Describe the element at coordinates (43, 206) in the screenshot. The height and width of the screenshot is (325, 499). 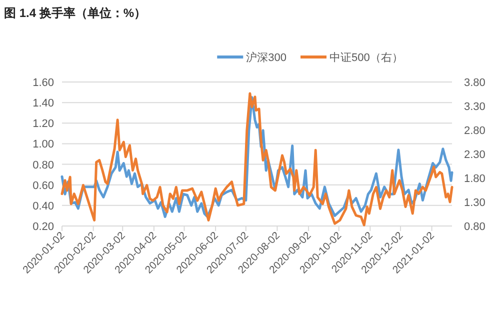
I see `y-tick-label: 0.40` at that location.